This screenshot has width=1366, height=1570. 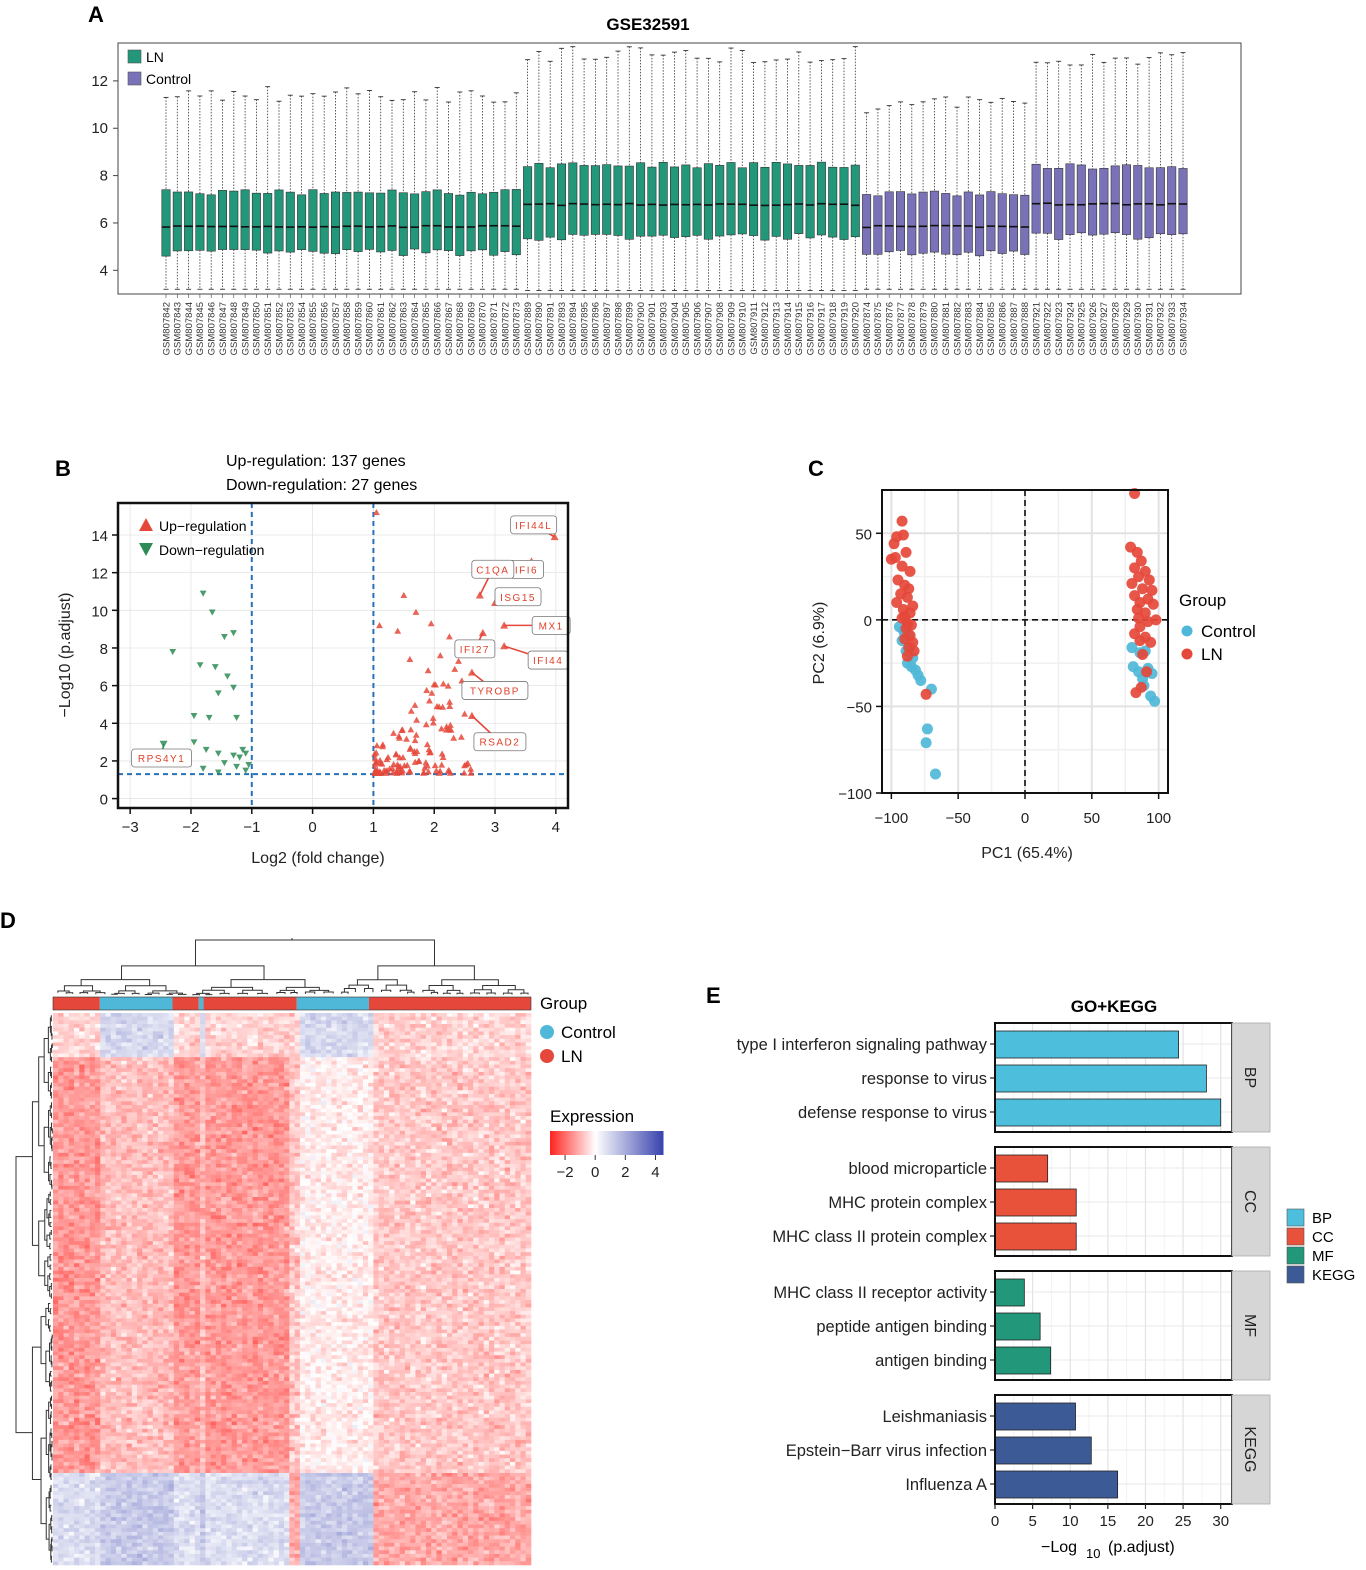 I want to click on row-dendrogram-branch, so click(x=50, y=1135).